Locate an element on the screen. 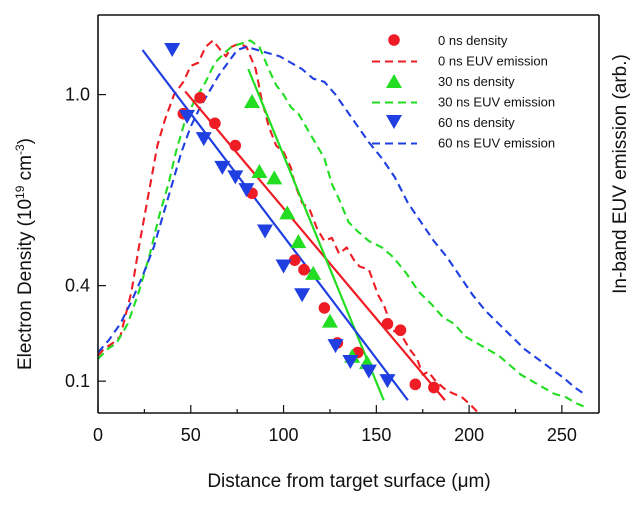  0-ns-density-point-7 is located at coordinates (304, 269).